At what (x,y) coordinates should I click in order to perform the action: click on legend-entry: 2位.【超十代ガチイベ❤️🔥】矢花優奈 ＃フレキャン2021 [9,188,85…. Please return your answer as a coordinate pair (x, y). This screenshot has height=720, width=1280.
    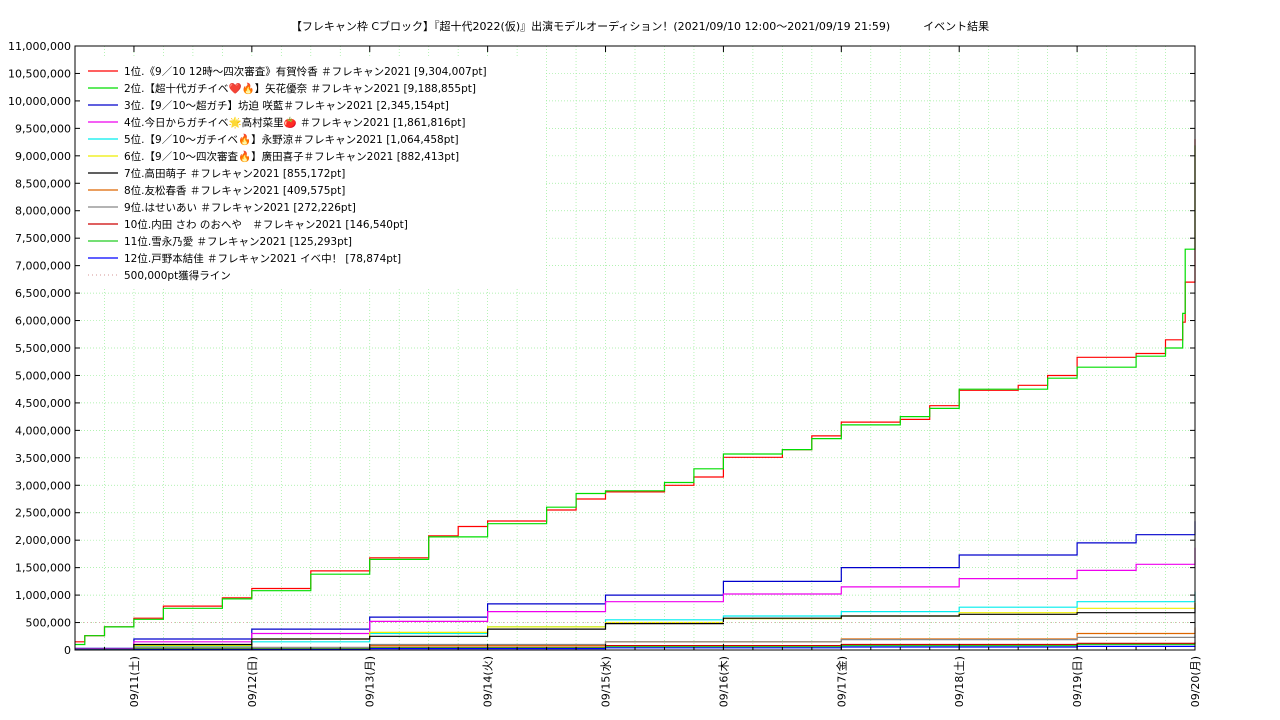
    Looking at the image, I should click on (300, 88).